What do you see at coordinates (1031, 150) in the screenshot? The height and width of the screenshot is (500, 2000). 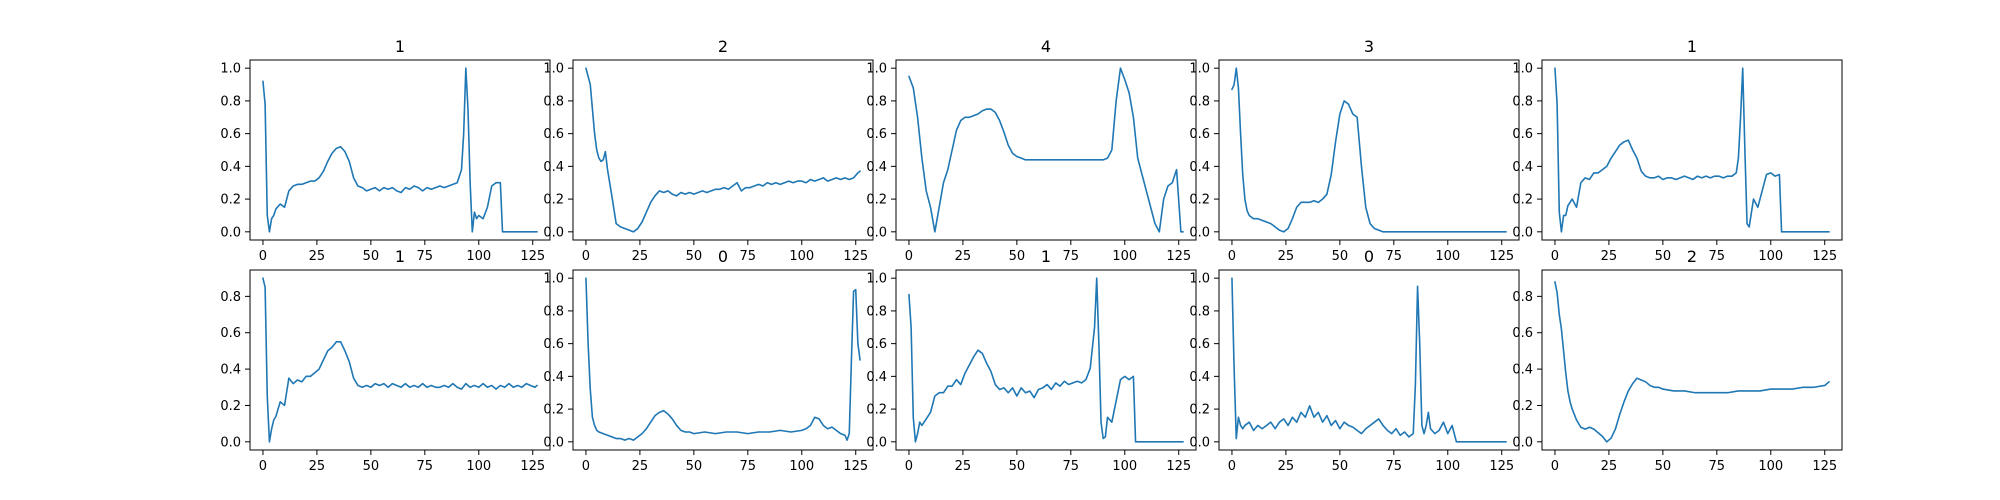 I see `subplot-3: 0 25 50 75 100 125 0.0 0.2 0.4 0.6 0.8 1.0 4` at bounding box center [1031, 150].